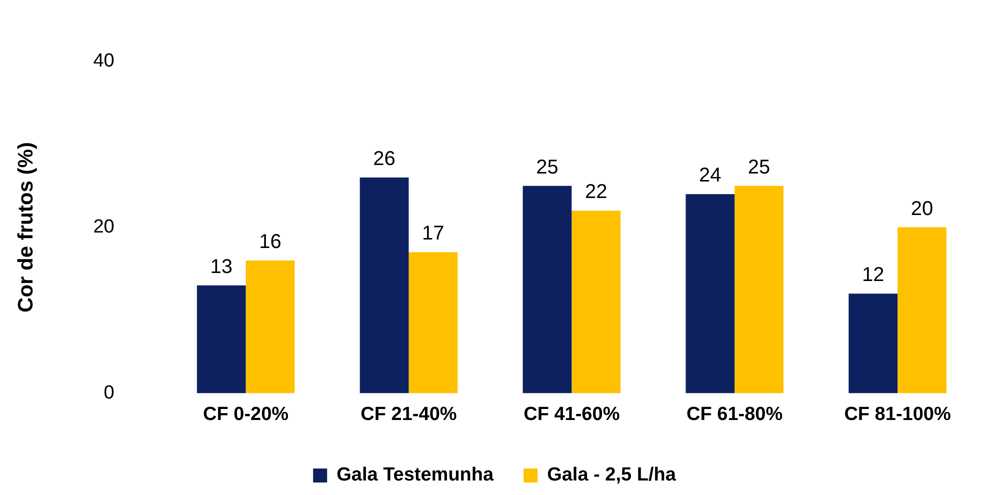 Image resolution: width=989 pixels, height=495 pixels. I want to click on data-label: 22, so click(596, 192).